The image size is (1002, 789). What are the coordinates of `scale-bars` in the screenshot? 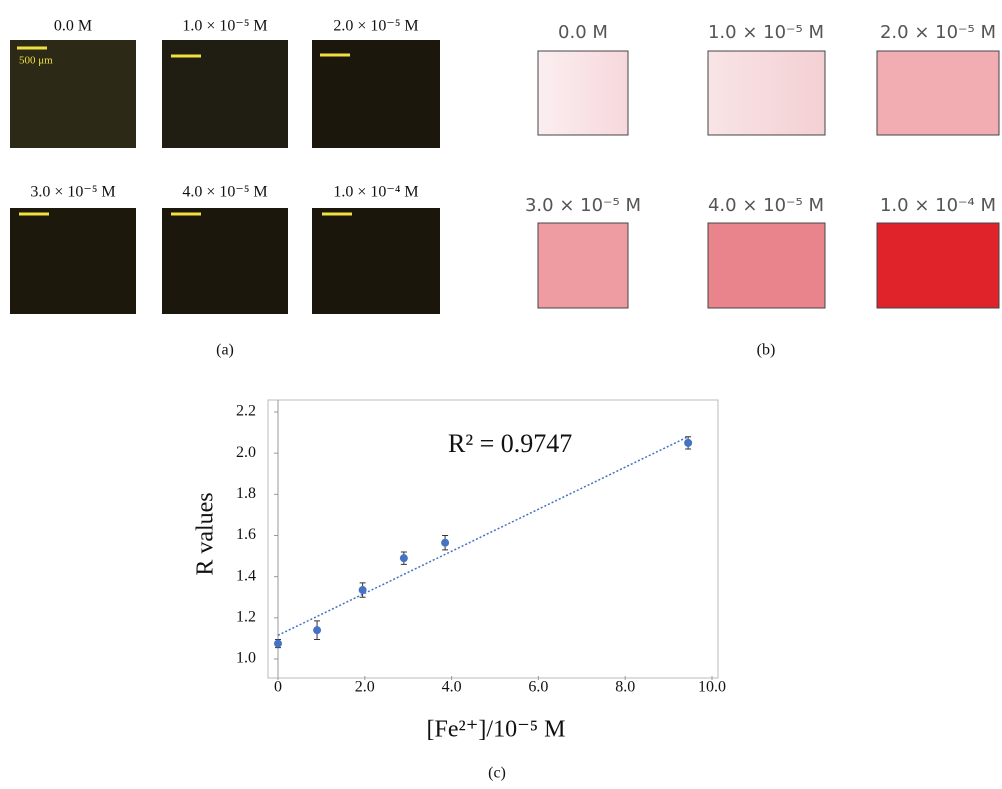 It's located at (184, 131).